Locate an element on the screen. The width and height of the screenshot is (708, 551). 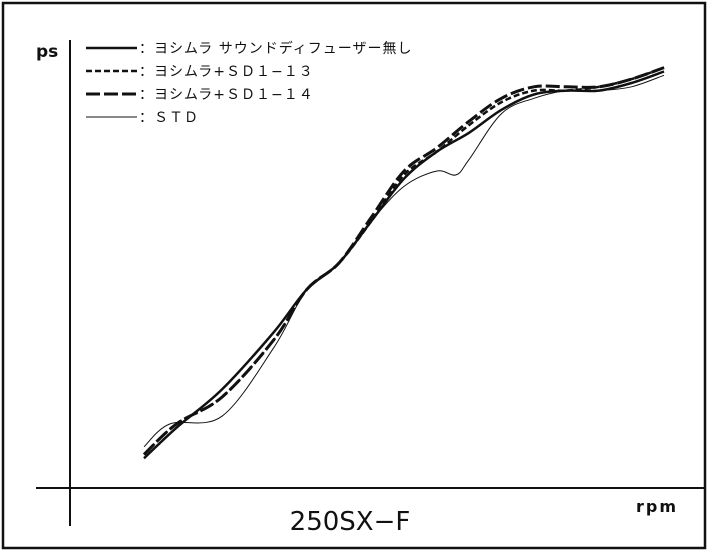
legend-label-1: ：ヨシムラ サウンドディフューザー無し is located at coordinates (276, 48).